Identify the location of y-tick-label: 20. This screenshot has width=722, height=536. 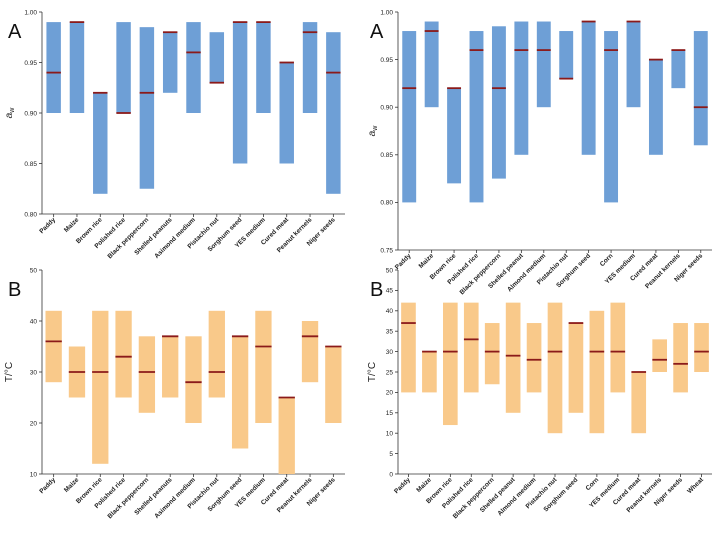
(34, 423).